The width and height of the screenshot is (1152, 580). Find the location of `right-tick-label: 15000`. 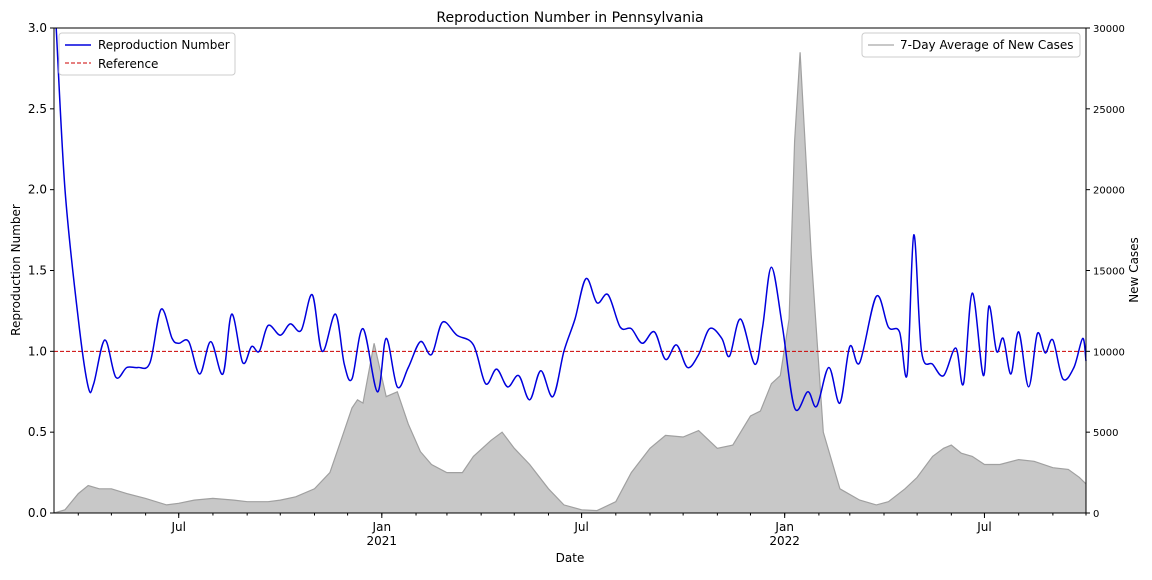

right-tick-label: 15000 is located at coordinates (1109, 272).